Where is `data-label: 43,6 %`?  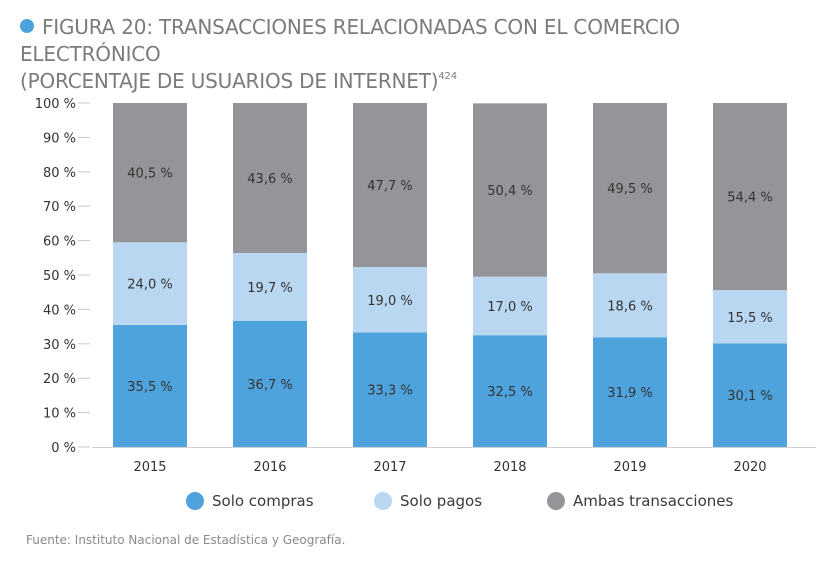
data-label: 43,6 % is located at coordinates (269, 179).